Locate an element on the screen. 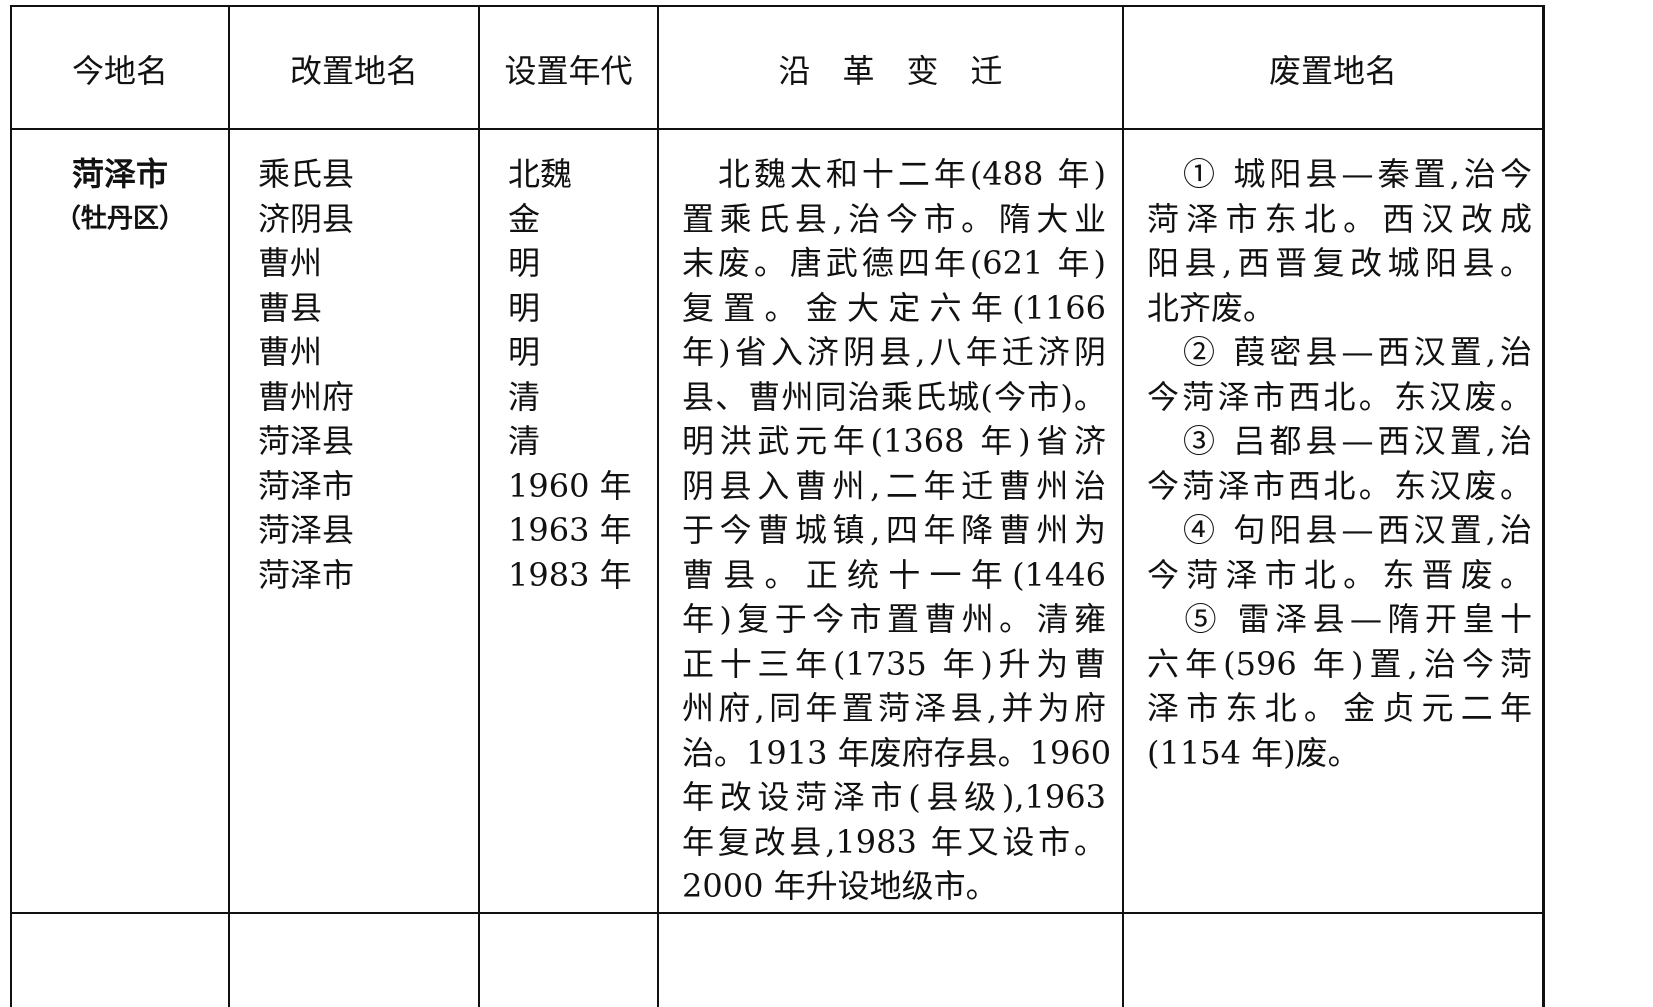  header-abolished: 废置地名 is located at coordinates (1332, 70).